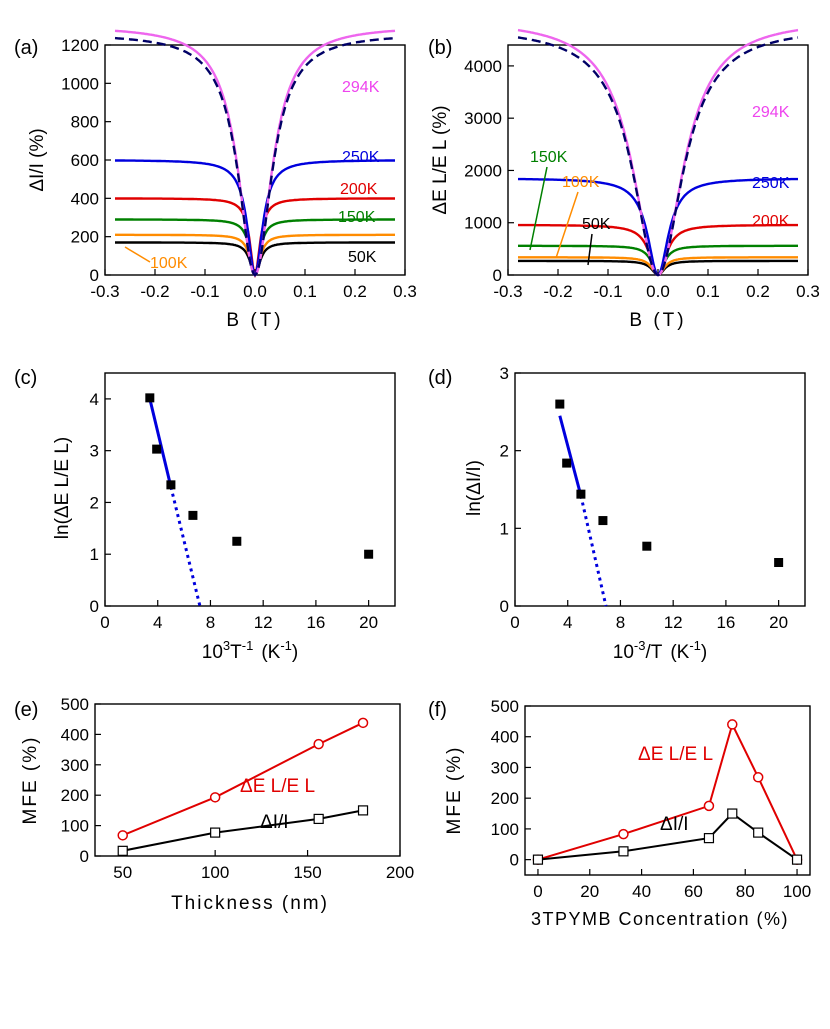  I want to click on panel-f-ytick-label: 100, so click(505, 829).